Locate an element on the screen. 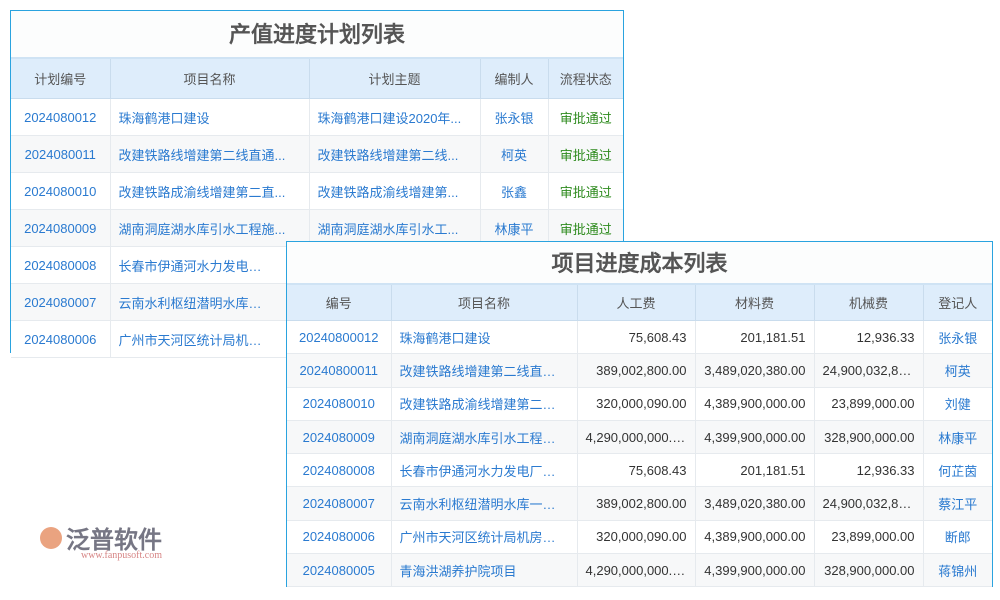 This screenshot has height=600, width=1000. table-cell: 断郎 is located at coordinates (957, 537).